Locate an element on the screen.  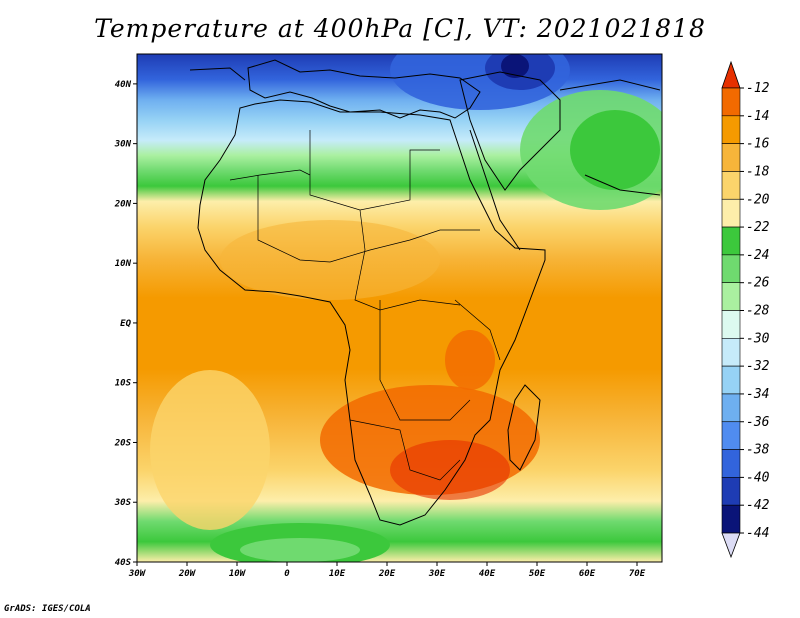
lon-tick-label: 0 is located at coordinates (287, 574).